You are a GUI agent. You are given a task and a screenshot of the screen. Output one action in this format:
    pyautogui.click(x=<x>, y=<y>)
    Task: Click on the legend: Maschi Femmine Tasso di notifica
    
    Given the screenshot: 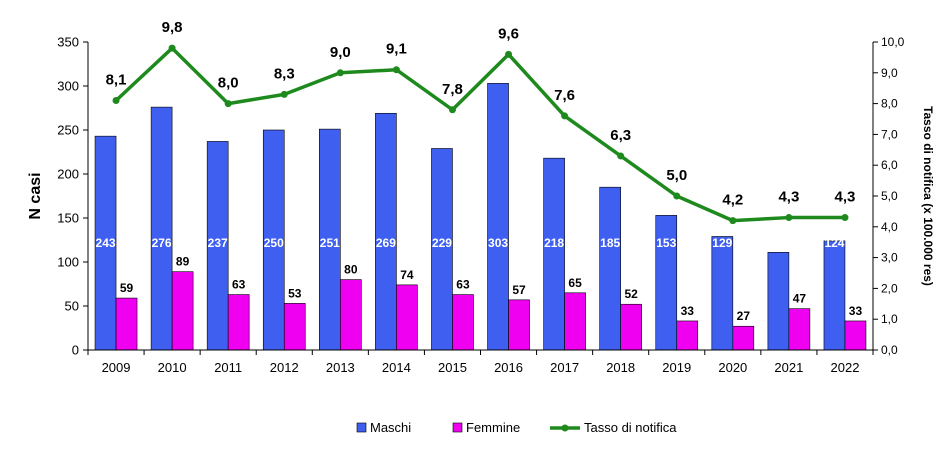 What is the action you would take?
    pyautogui.click(x=516, y=427)
    